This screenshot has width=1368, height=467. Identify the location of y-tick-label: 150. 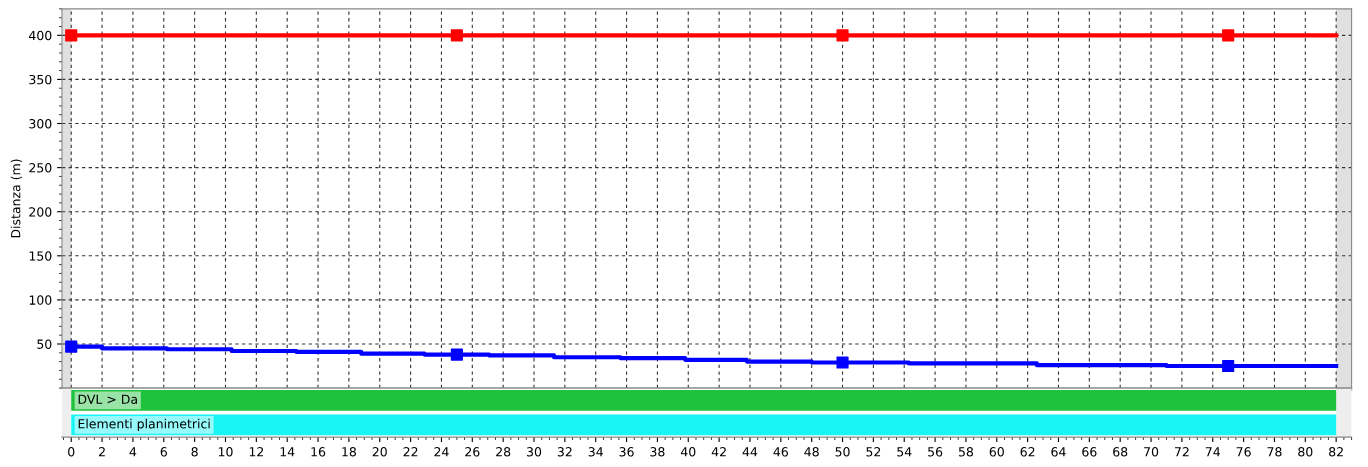
(40, 256).